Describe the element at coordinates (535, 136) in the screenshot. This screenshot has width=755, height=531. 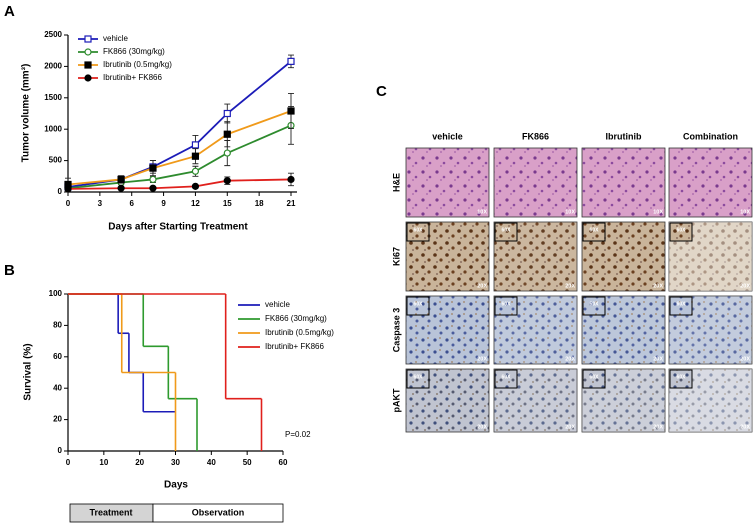
I see `column-header: FK866` at that location.